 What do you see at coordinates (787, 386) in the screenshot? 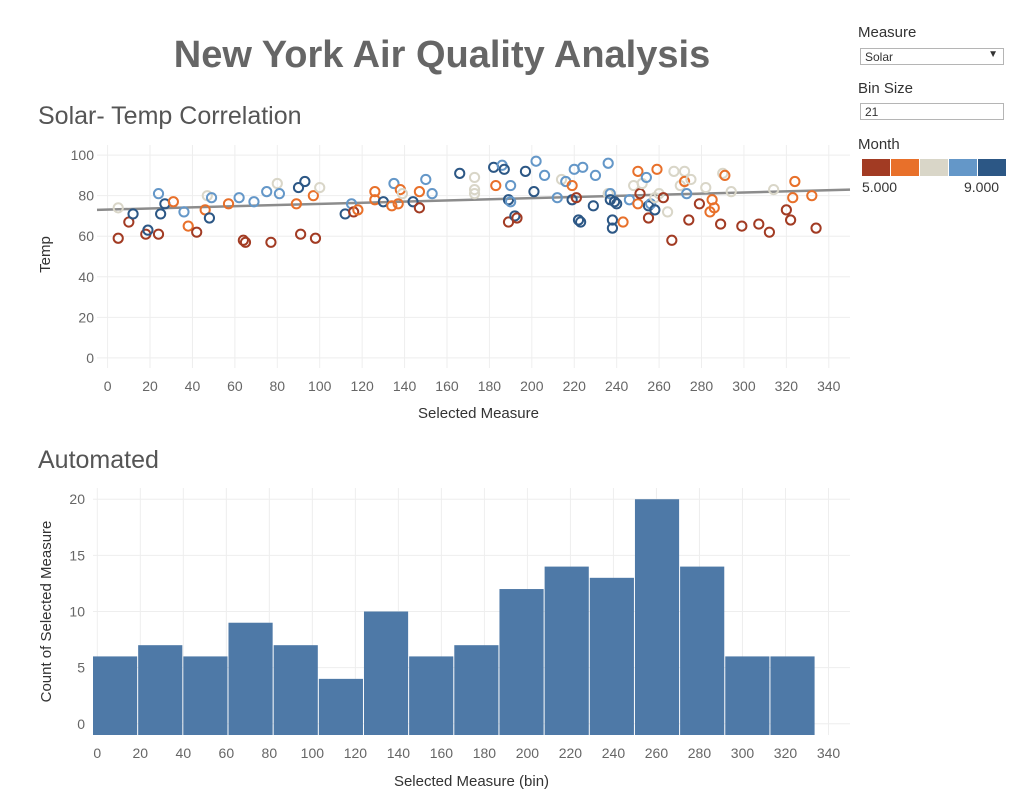
I see `scatter-x-tick-label: 320` at bounding box center [787, 386].